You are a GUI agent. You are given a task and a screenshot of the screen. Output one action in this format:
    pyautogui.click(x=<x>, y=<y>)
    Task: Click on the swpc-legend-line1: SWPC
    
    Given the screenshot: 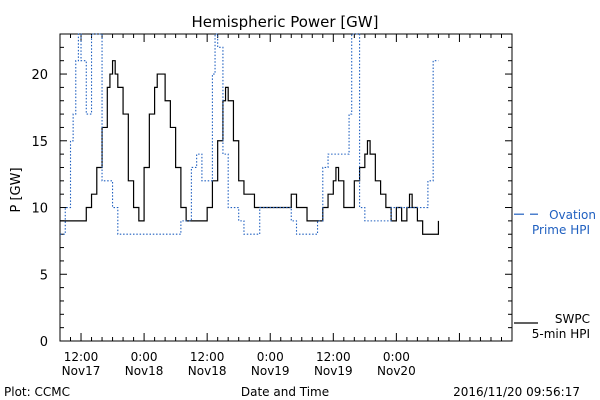 What is the action you would take?
    pyautogui.click(x=572, y=319)
    